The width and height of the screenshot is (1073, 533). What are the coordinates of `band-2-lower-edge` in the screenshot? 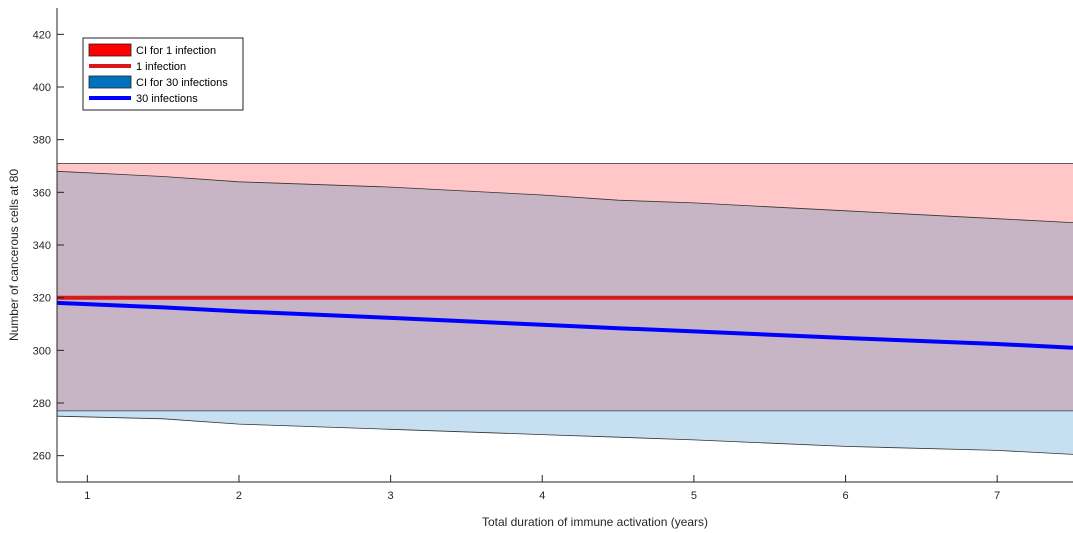 It's located at (564, 435).